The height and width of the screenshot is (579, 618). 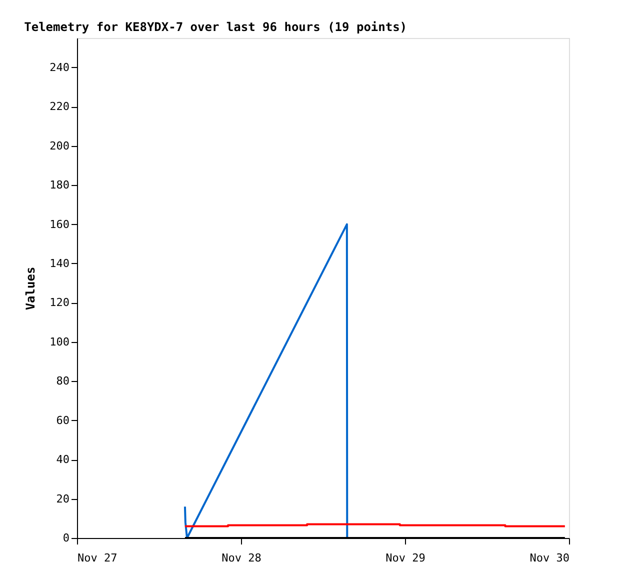 What do you see at coordinates (60, 341) in the screenshot?
I see `y-tick-label: 100` at bounding box center [60, 341].